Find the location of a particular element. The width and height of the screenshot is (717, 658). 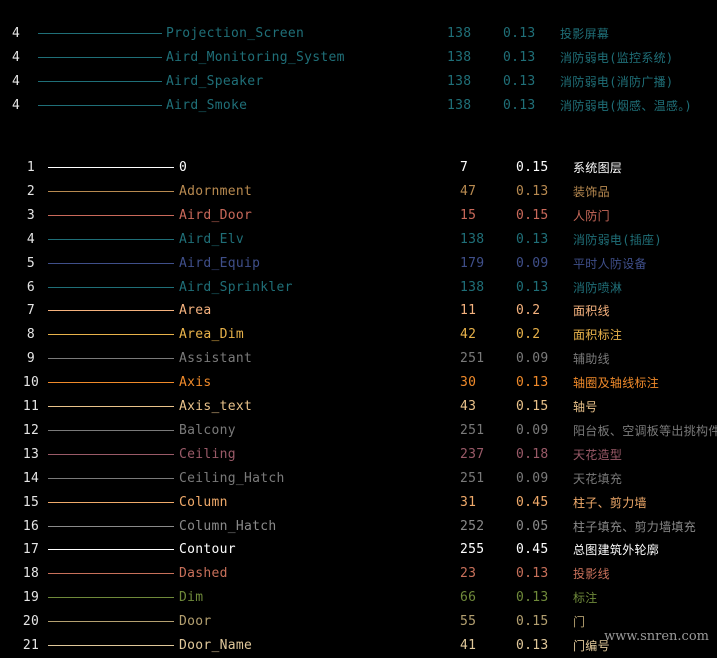

layer-row: 15 Column 31 0.45 柱子、剪力墙 is located at coordinates (358, 503).